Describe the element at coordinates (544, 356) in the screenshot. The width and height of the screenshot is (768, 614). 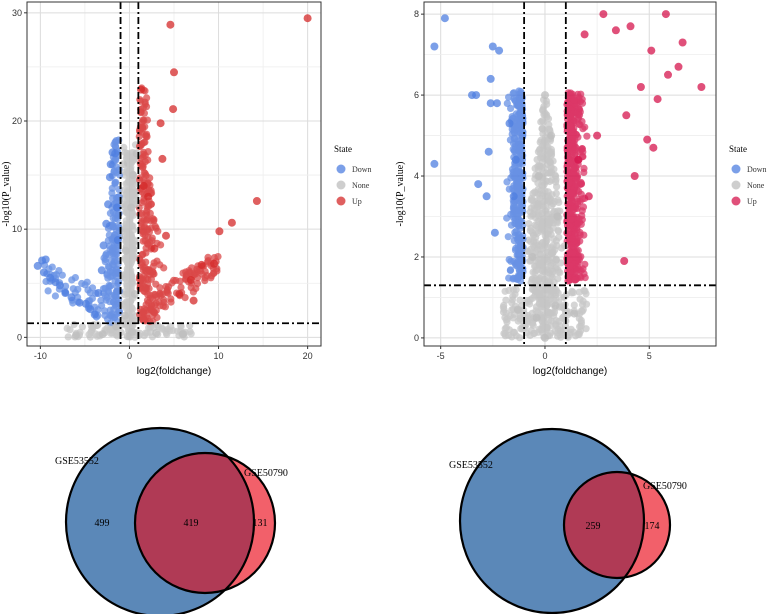
I see `x-tick-label: 0` at that location.